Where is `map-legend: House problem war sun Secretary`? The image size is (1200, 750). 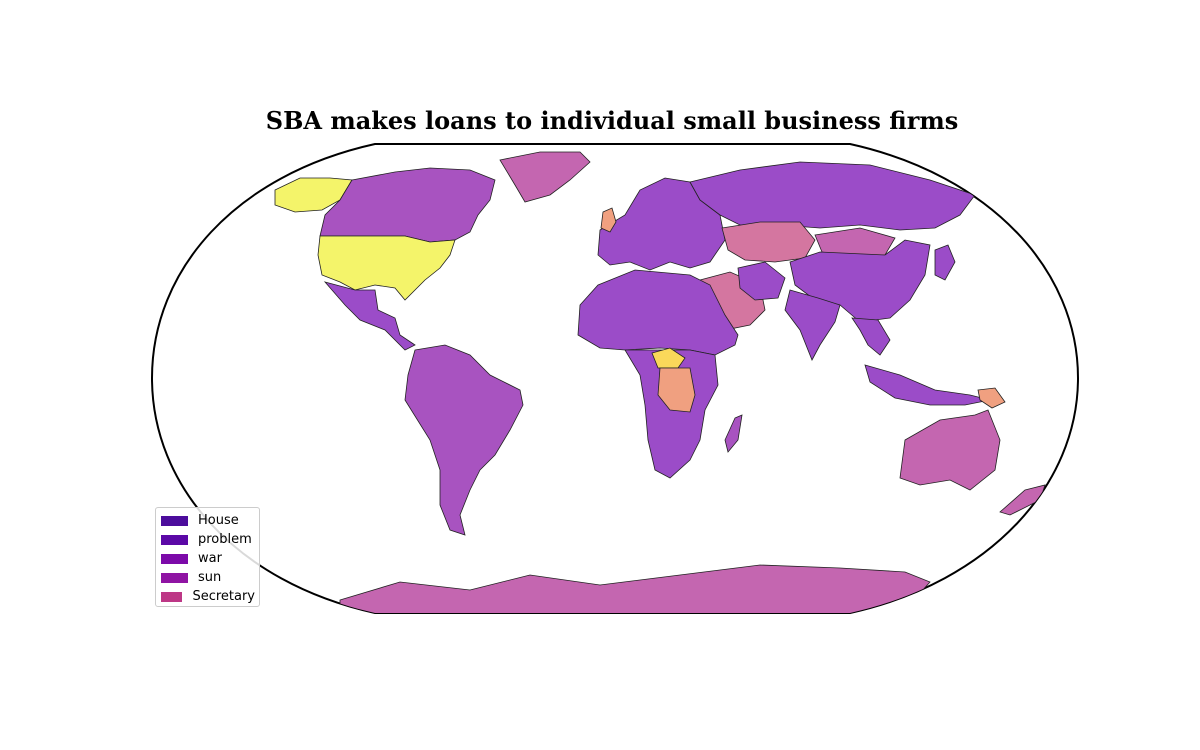
map-legend: House problem war sun Secretary is located at coordinates (207, 557).